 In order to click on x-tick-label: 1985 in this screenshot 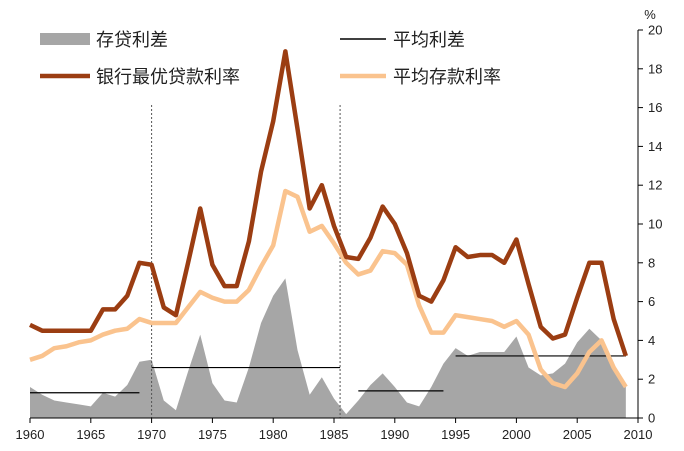, I will do `click(334, 434)`.